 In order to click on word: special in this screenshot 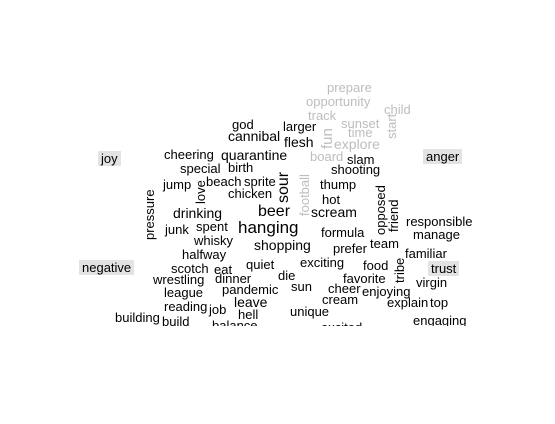, I will do `click(200, 168)`.